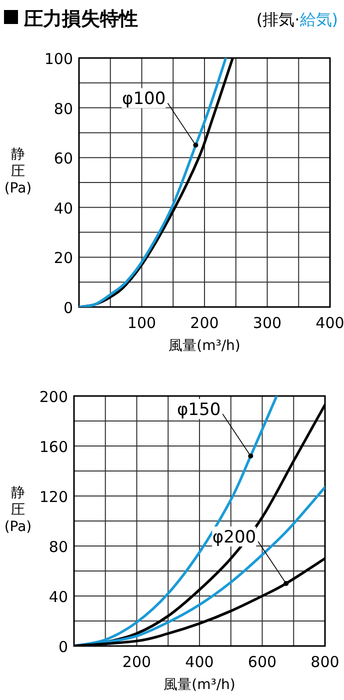 The width and height of the screenshot is (344, 700). What do you see at coordinates (53, 447) in the screenshot?
I see `y-tick-label: 160` at bounding box center [53, 447].